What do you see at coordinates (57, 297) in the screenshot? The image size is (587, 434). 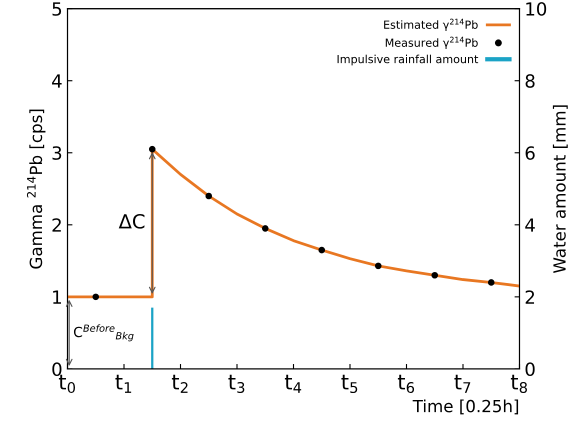 I see `y-tick-label: 1` at bounding box center [57, 297].